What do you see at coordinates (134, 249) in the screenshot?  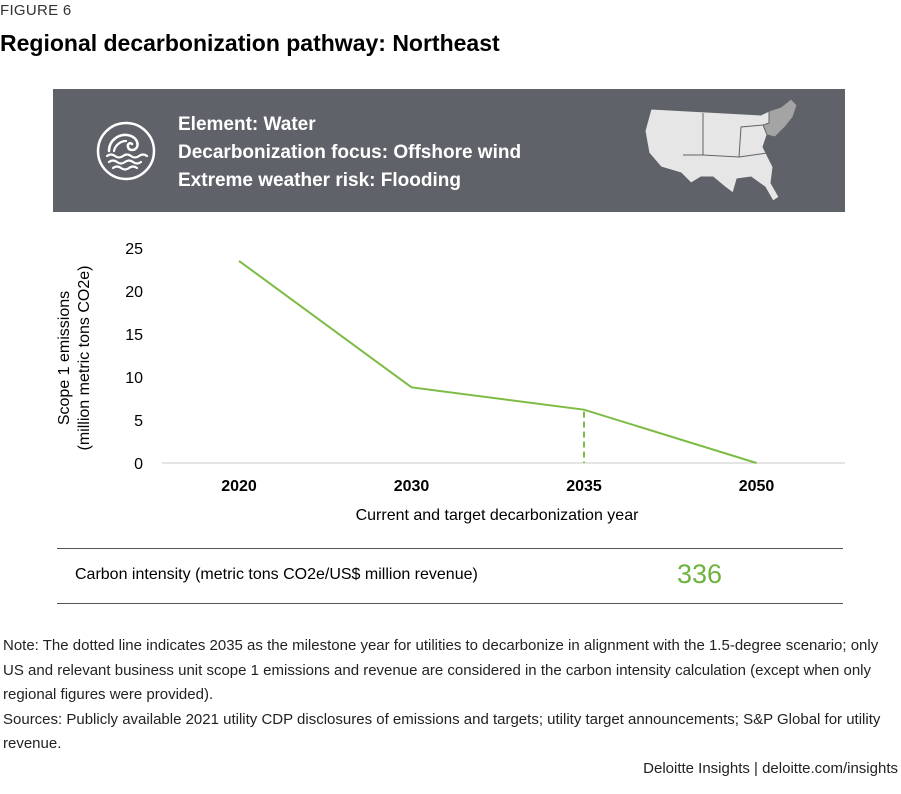 I see `y-tick-label: 25` at bounding box center [134, 249].